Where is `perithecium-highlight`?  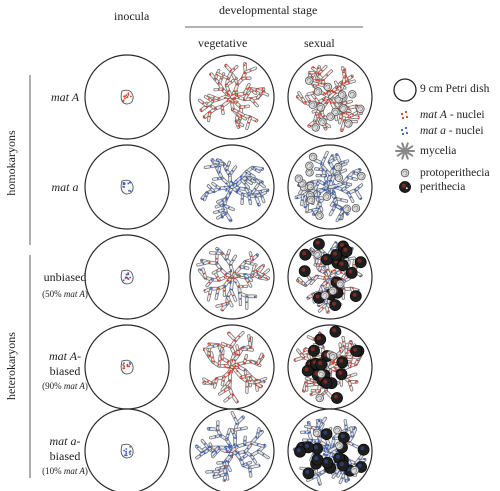 perithecium-highlight is located at coordinates (341, 464).